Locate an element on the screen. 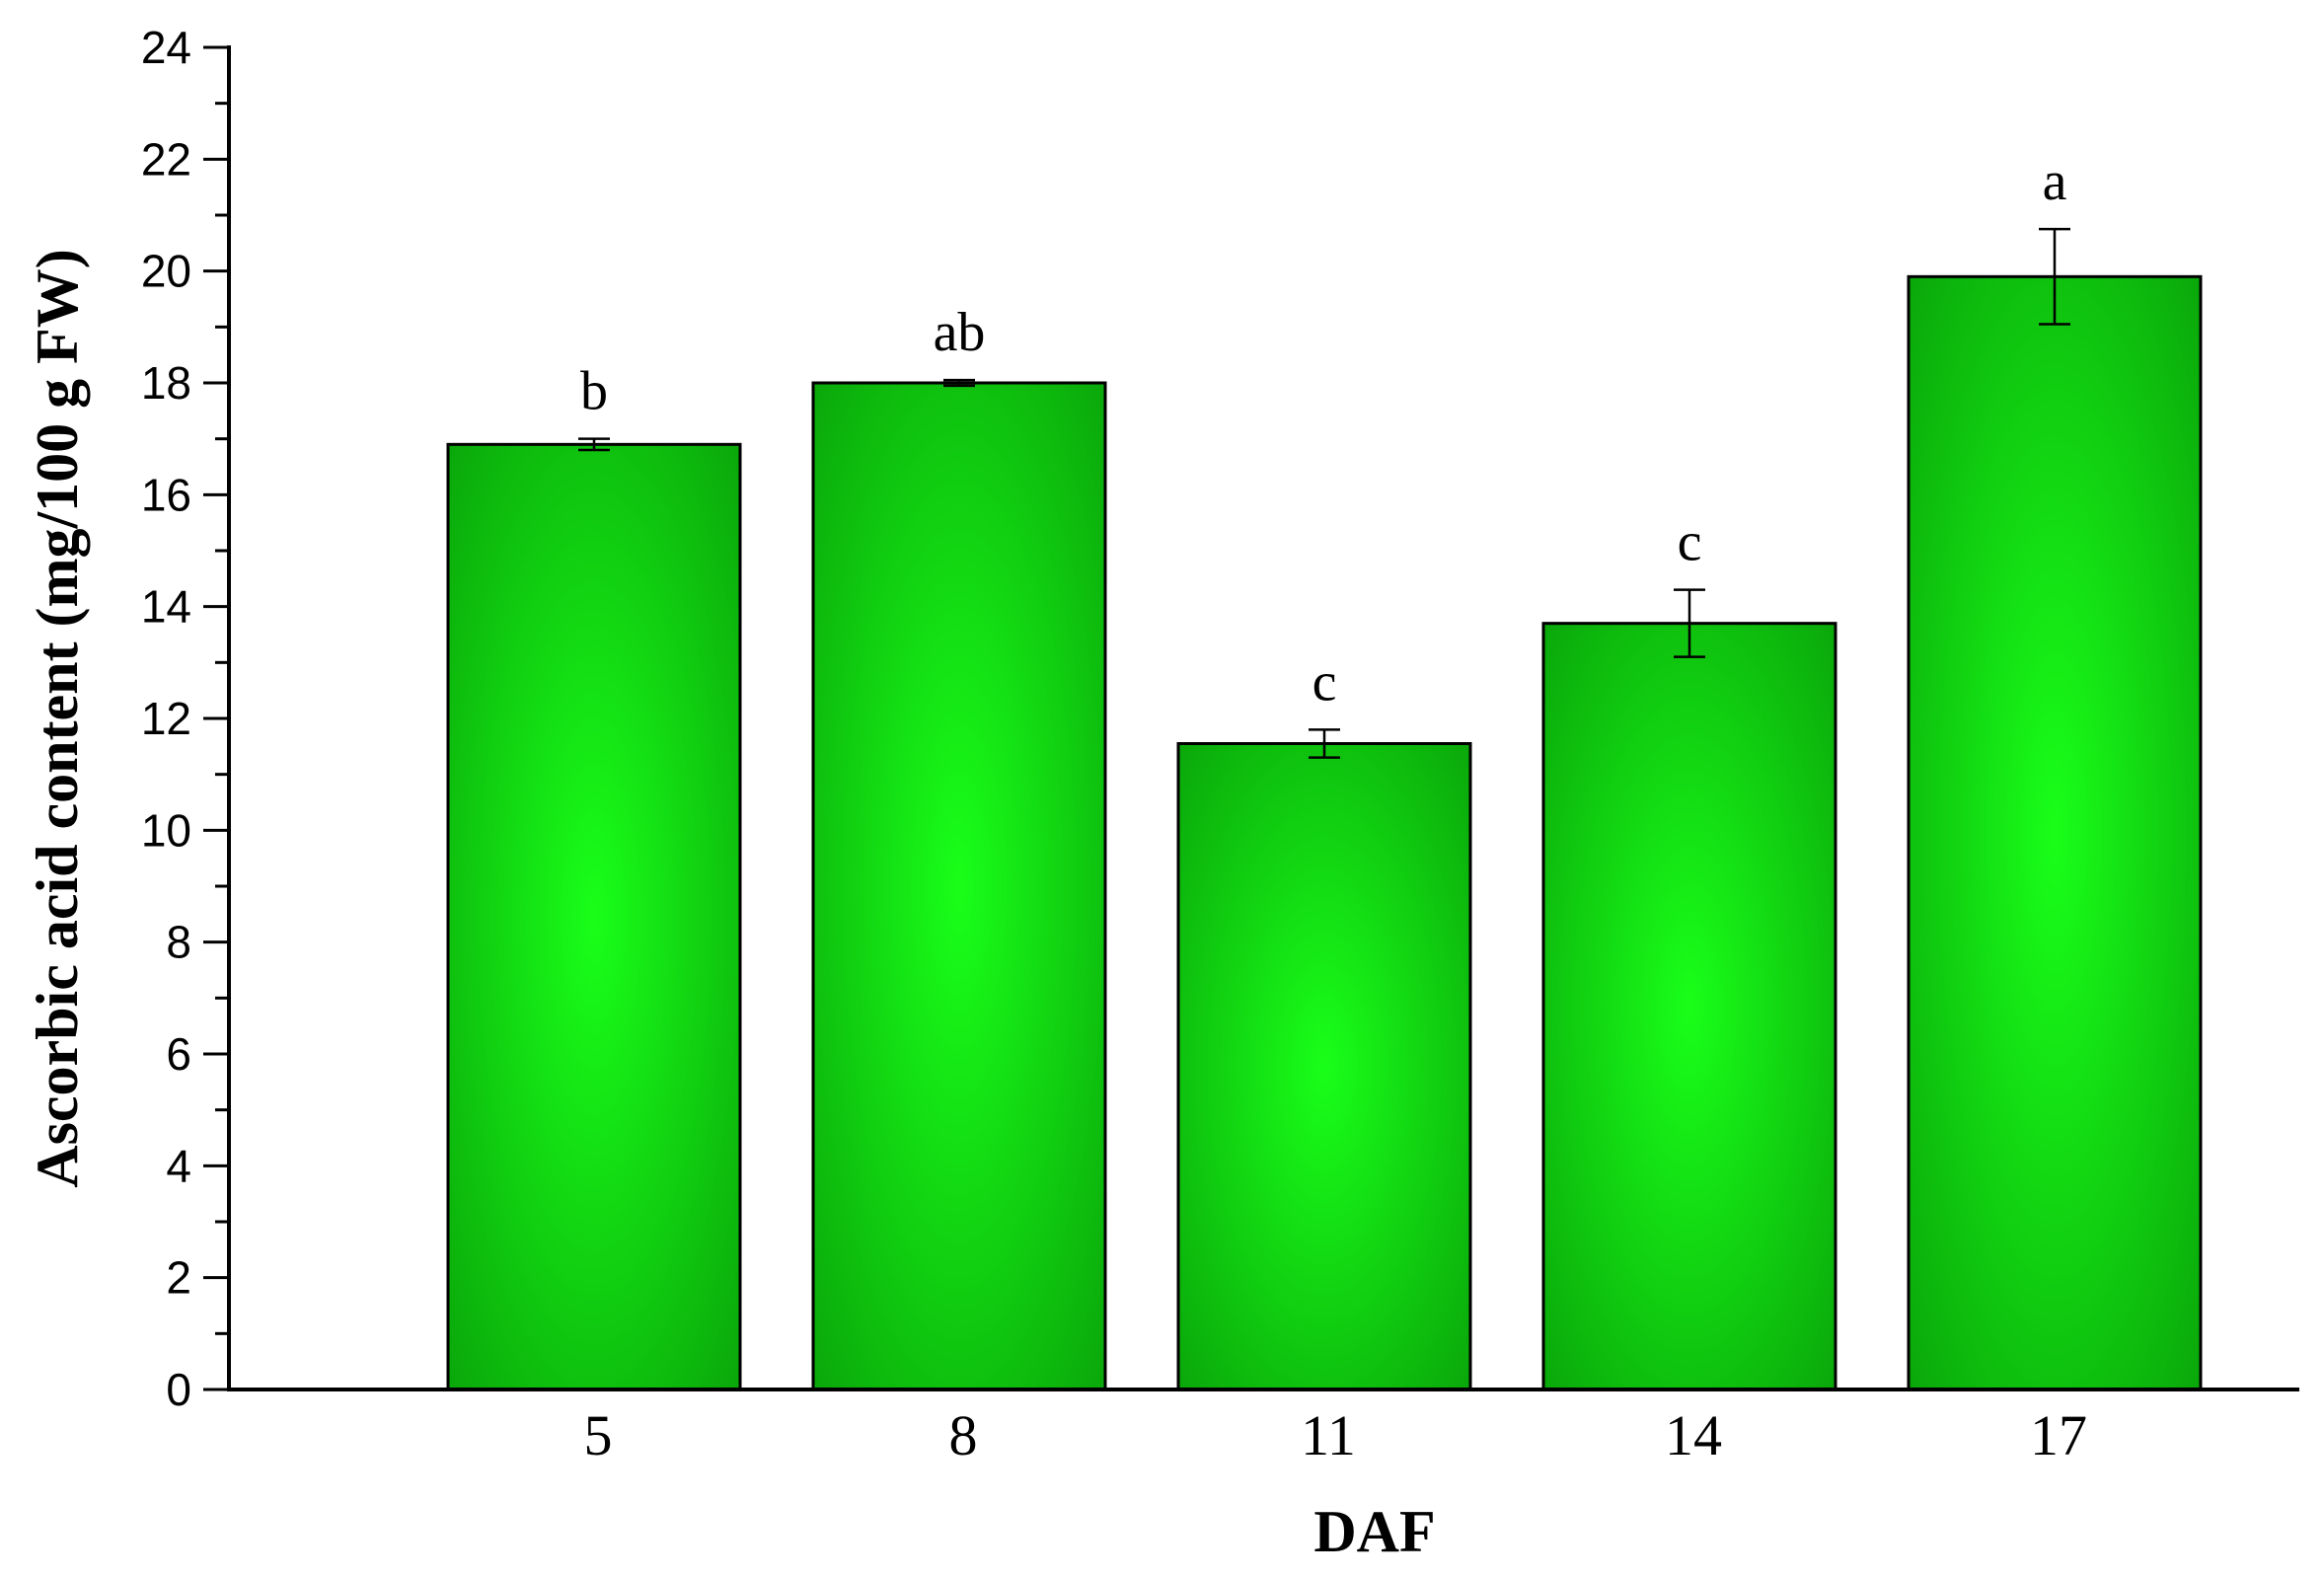 The image size is (2324, 1577). y-tick-label-18: 18 is located at coordinates (166, 383).